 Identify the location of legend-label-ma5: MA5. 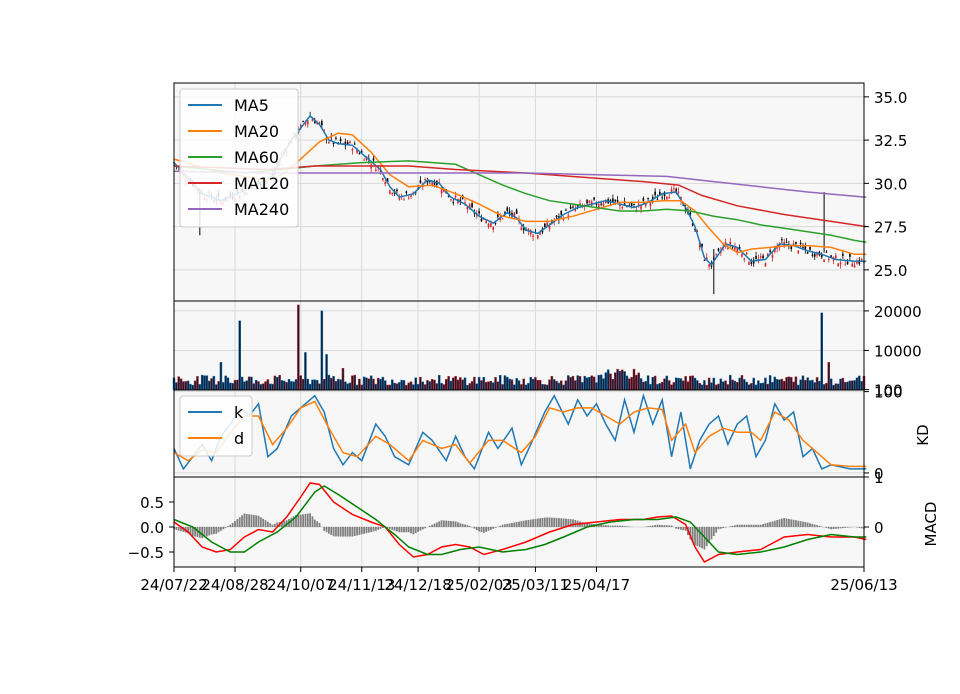
(251, 105).